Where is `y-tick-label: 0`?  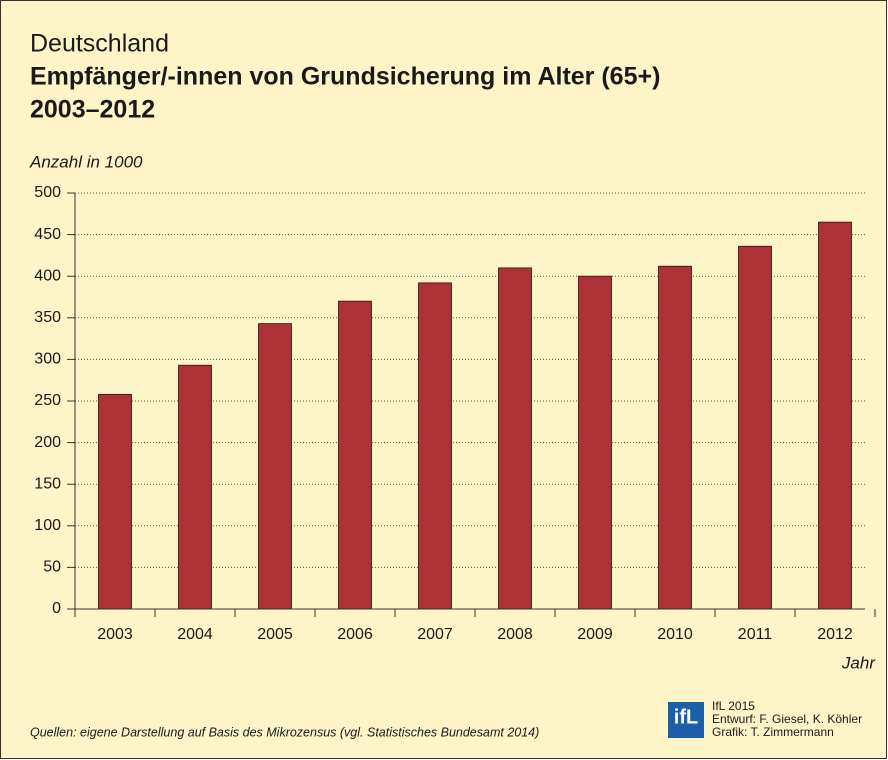 y-tick-label: 0 is located at coordinates (56, 608).